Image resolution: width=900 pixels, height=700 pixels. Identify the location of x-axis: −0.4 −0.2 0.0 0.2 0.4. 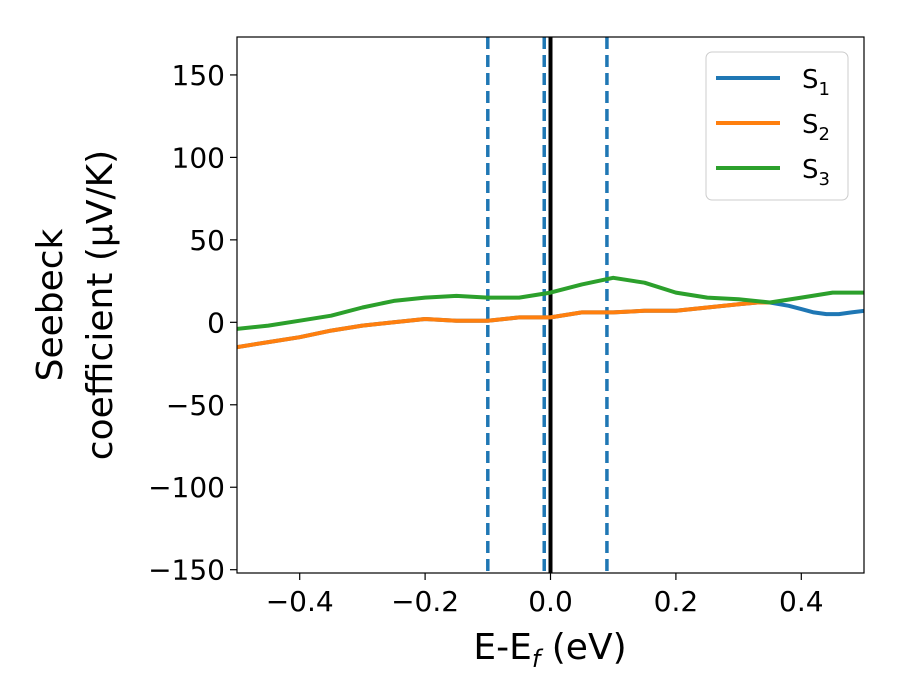
(545, 595).